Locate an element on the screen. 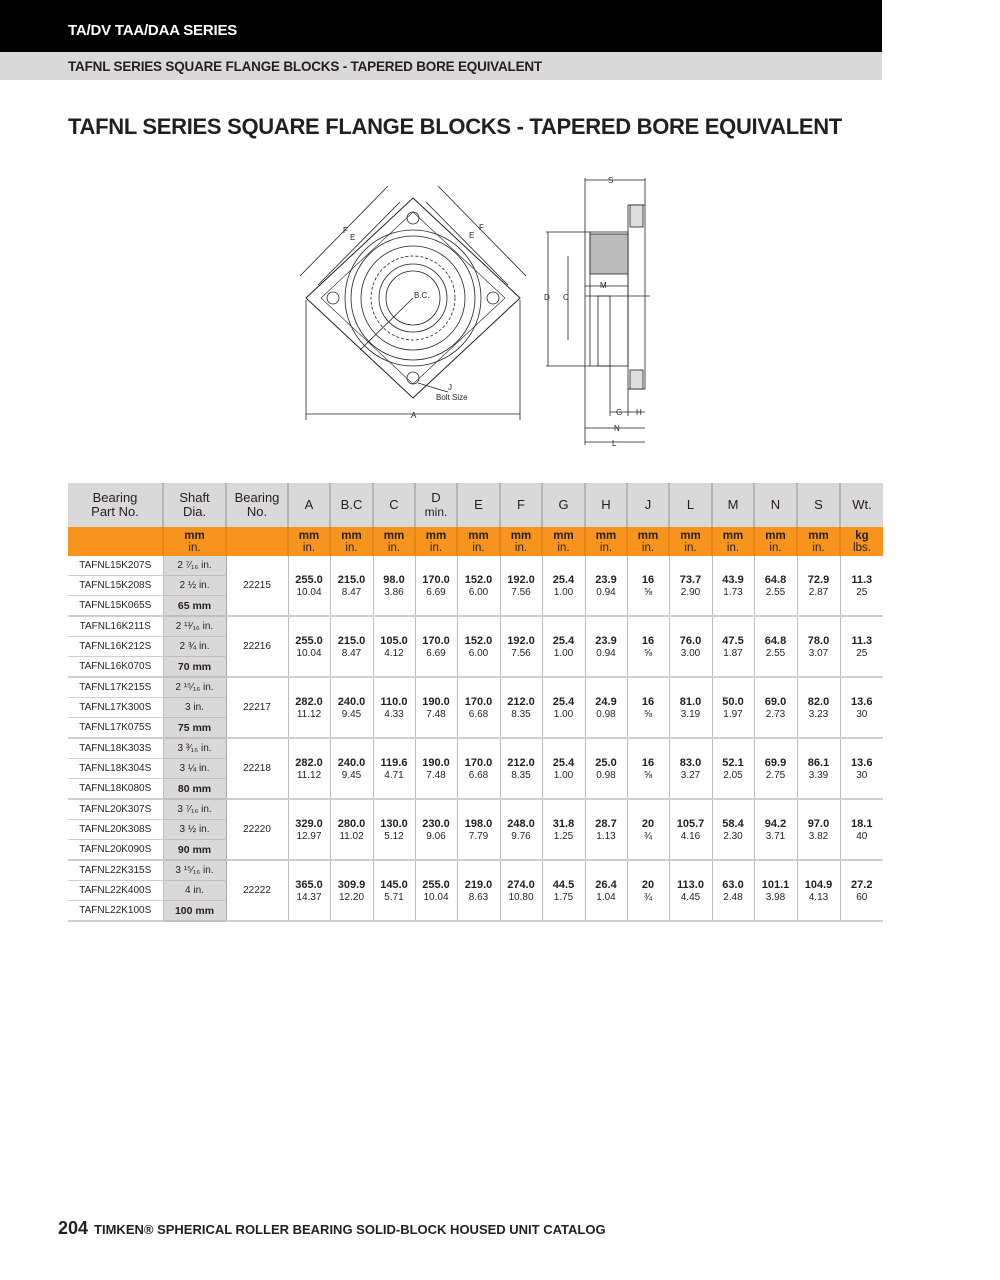  shaft-dia-cell: 65 mm is located at coordinates (195, 606).